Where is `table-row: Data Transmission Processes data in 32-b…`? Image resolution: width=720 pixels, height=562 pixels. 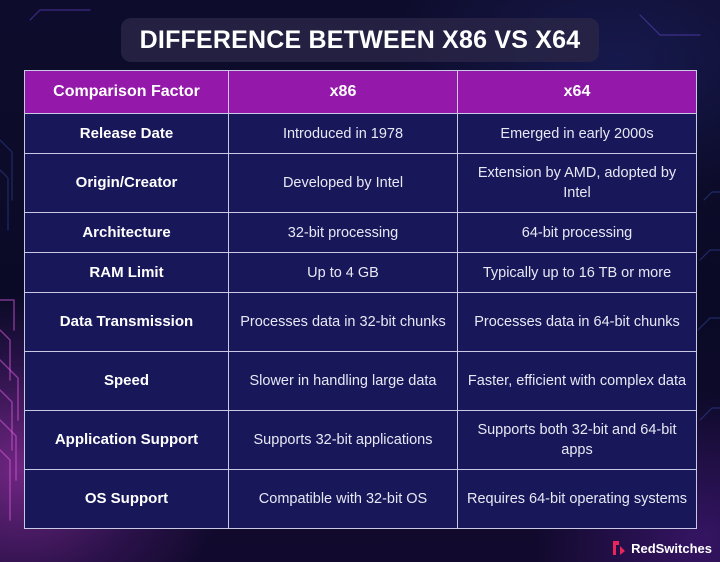 table-row: Data Transmission Processes data in 32-b… is located at coordinates (360, 322).